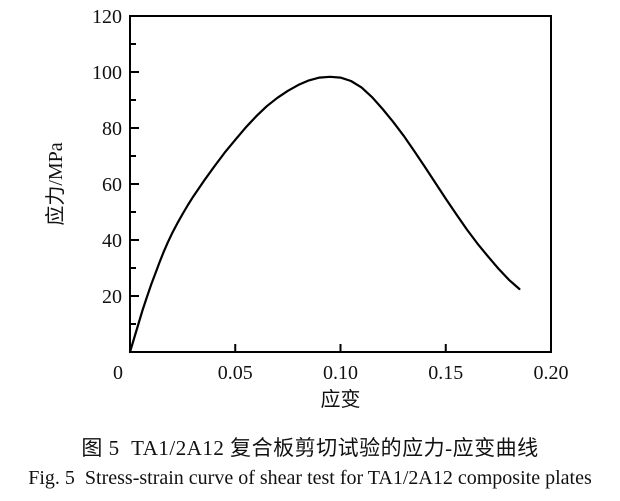 Image resolution: width=620 pixels, height=501 pixels. I want to click on x-tick-label: 0.15, so click(445, 373).